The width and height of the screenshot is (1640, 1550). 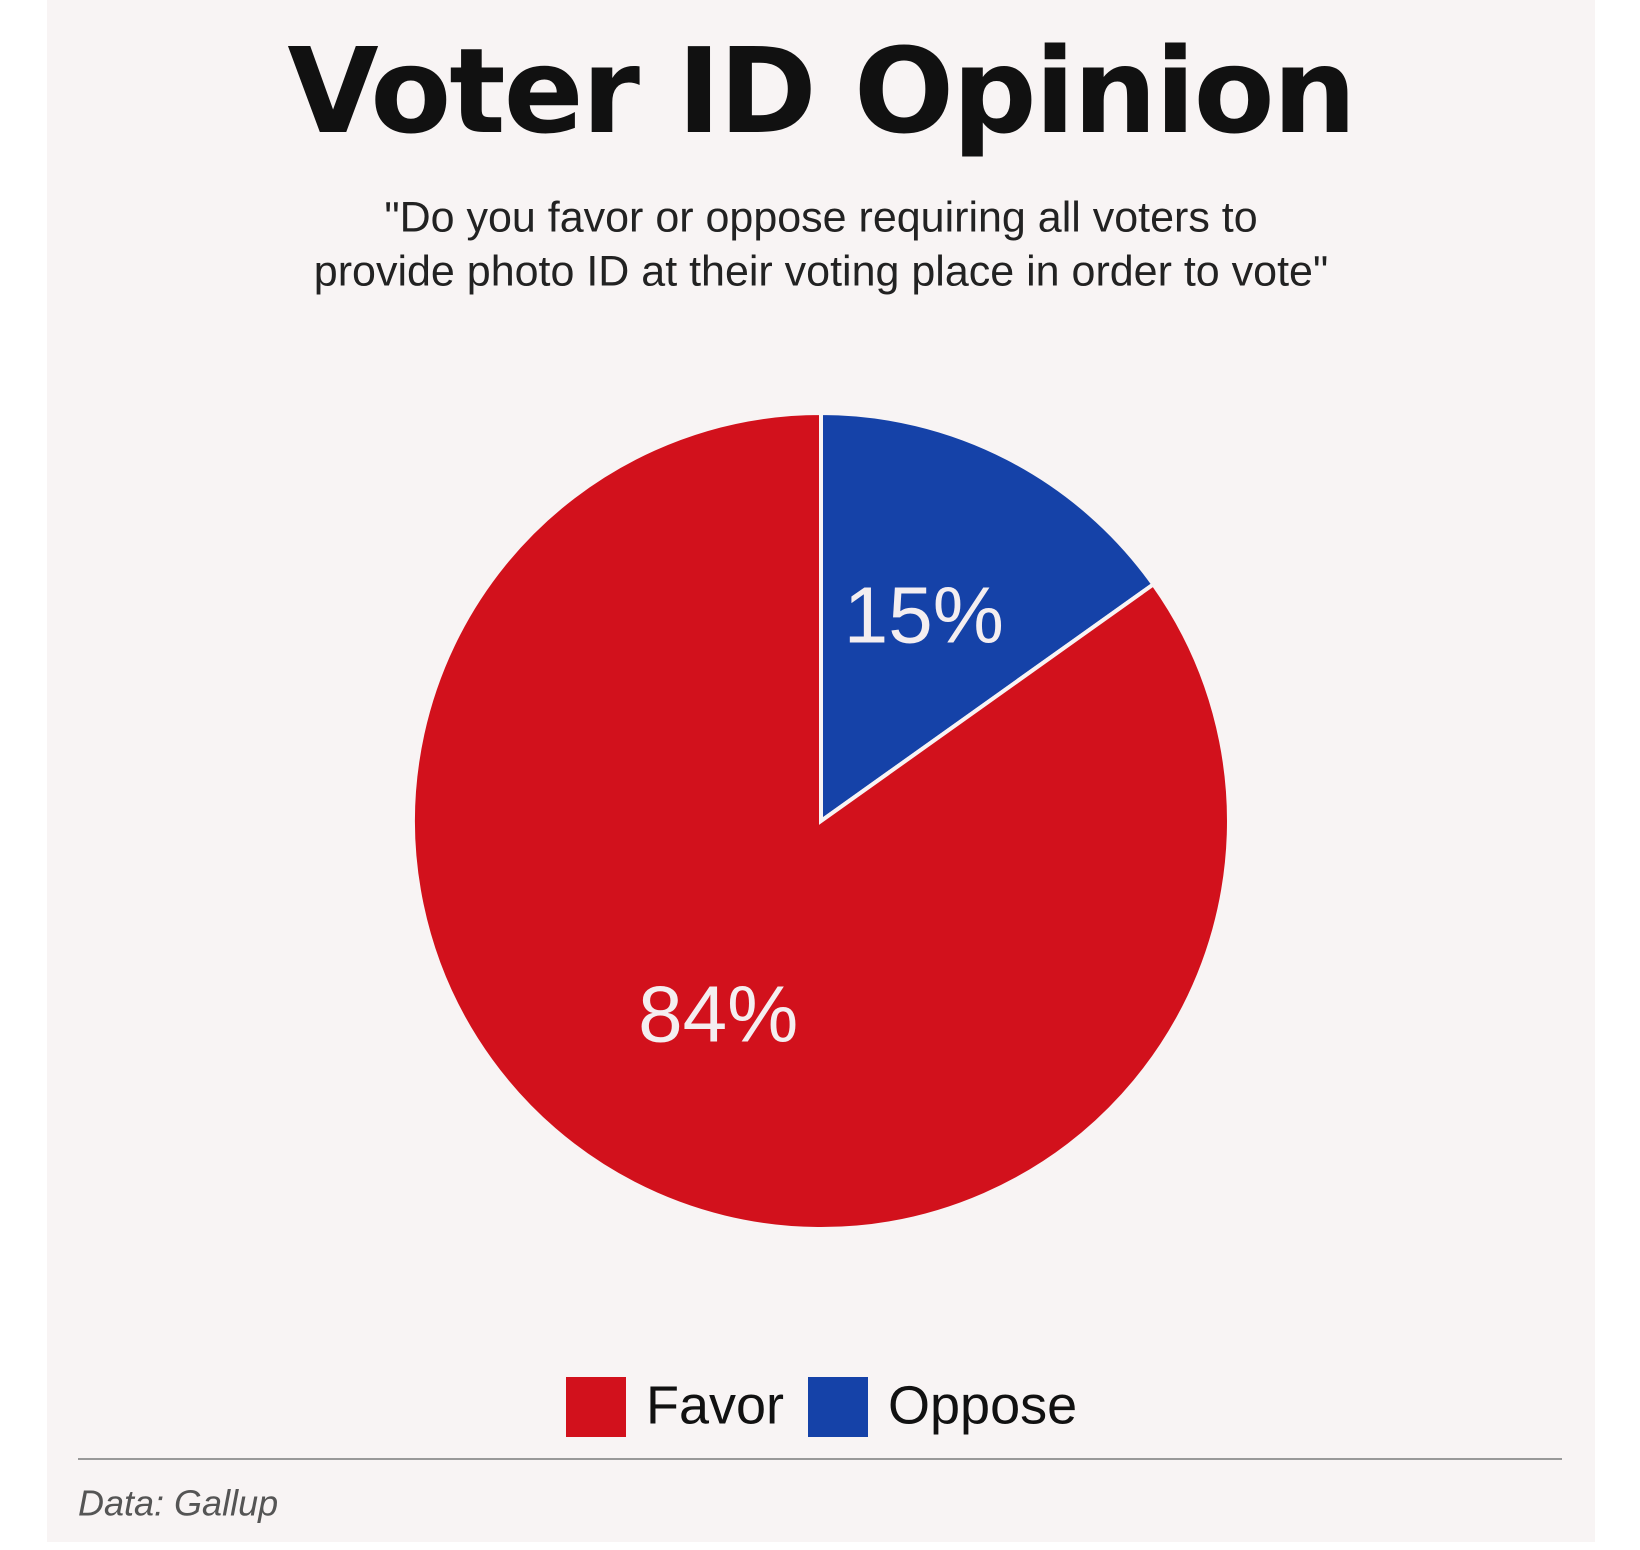 What do you see at coordinates (820, 91) in the screenshot?
I see `chart-title: Voter ID Opinion` at bounding box center [820, 91].